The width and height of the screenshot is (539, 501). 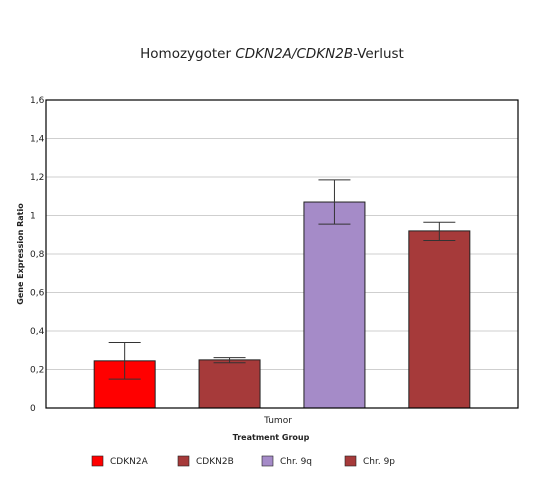 What do you see at coordinates (243, 461) in the screenshot?
I see `legend: CDKN2A CDKN2B Chr. 9q Chr. 9p` at bounding box center [243, 461].